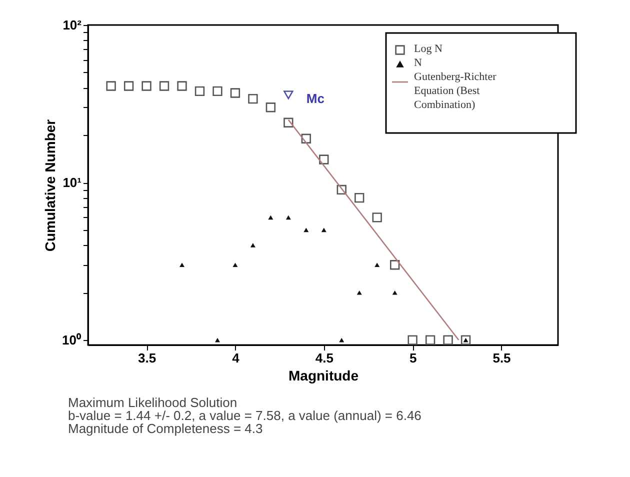 The width and height of the screenshot is (630, 477). What do you see at coordinates (147, 358) in the screenshot?
I see `x-tick-label: 3.5` at bounding box center [147, 358].